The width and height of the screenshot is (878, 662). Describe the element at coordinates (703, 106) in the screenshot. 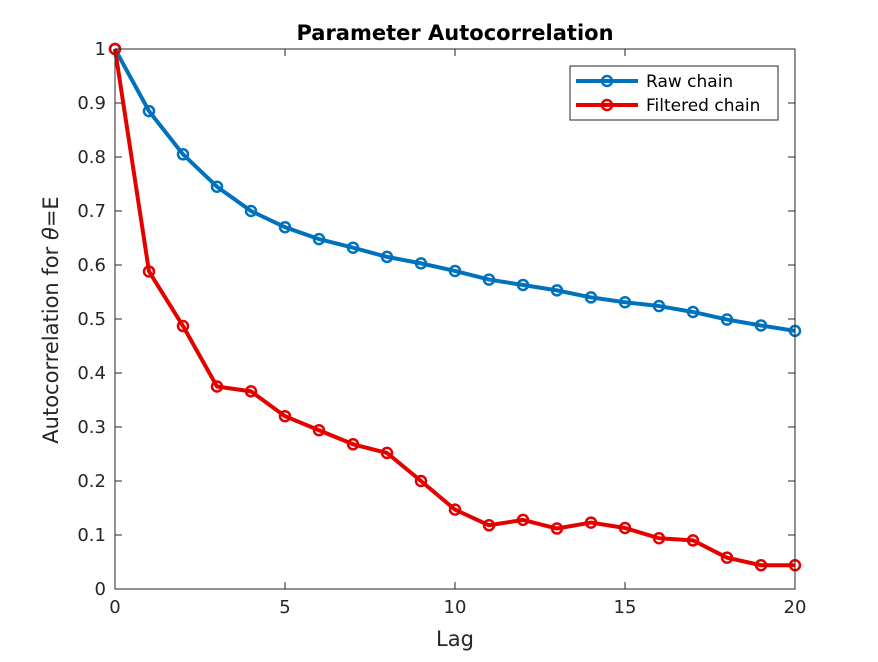

I see `legend-label-1: Filtered chain` at that location.